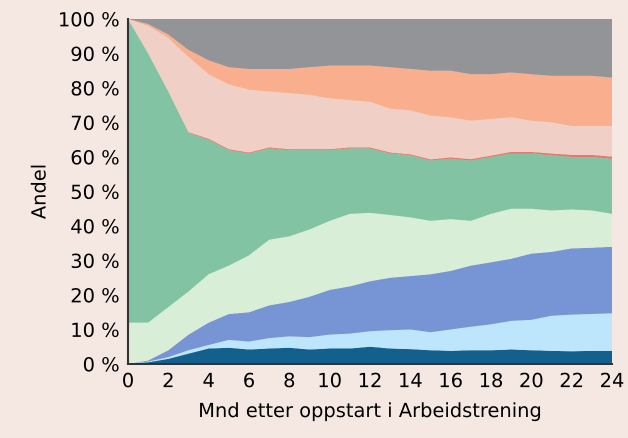 The image size is (628, 438). Describe the element at coordinates (38, 193) in the screenshot. I see `y-axis-title: Andel` at that location.